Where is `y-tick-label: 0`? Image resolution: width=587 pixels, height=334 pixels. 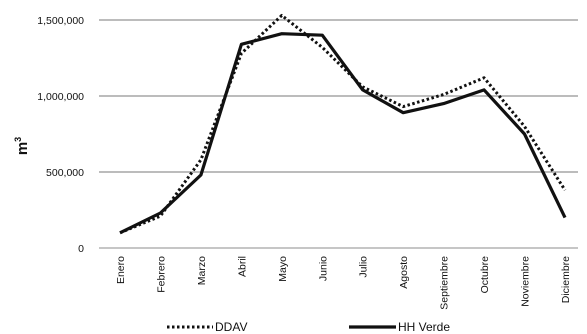 y-tick-label: 0 is located at coordinates (81, 249).